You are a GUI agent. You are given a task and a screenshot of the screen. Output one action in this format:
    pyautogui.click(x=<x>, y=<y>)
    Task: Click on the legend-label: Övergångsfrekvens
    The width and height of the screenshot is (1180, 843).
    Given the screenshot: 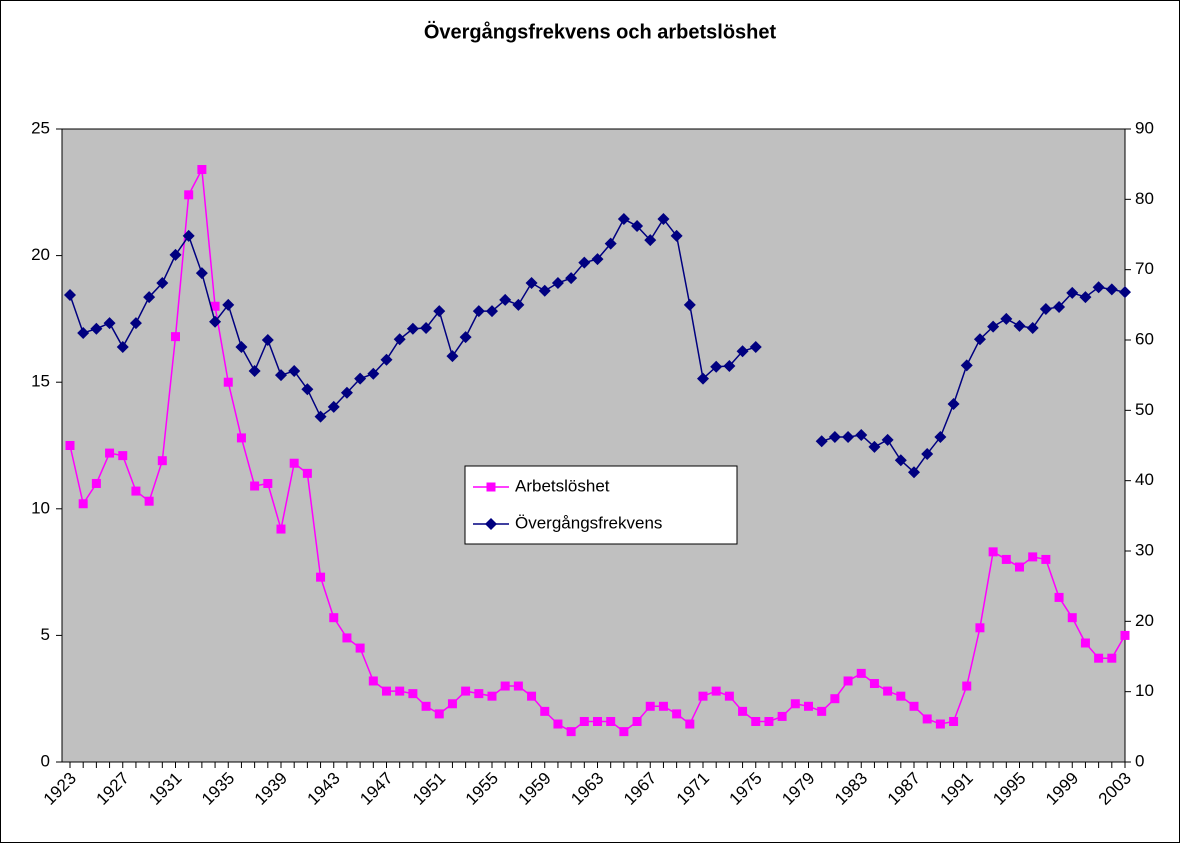 What is the action you would take?
    pyautogui.click(x=588, y=522)
    